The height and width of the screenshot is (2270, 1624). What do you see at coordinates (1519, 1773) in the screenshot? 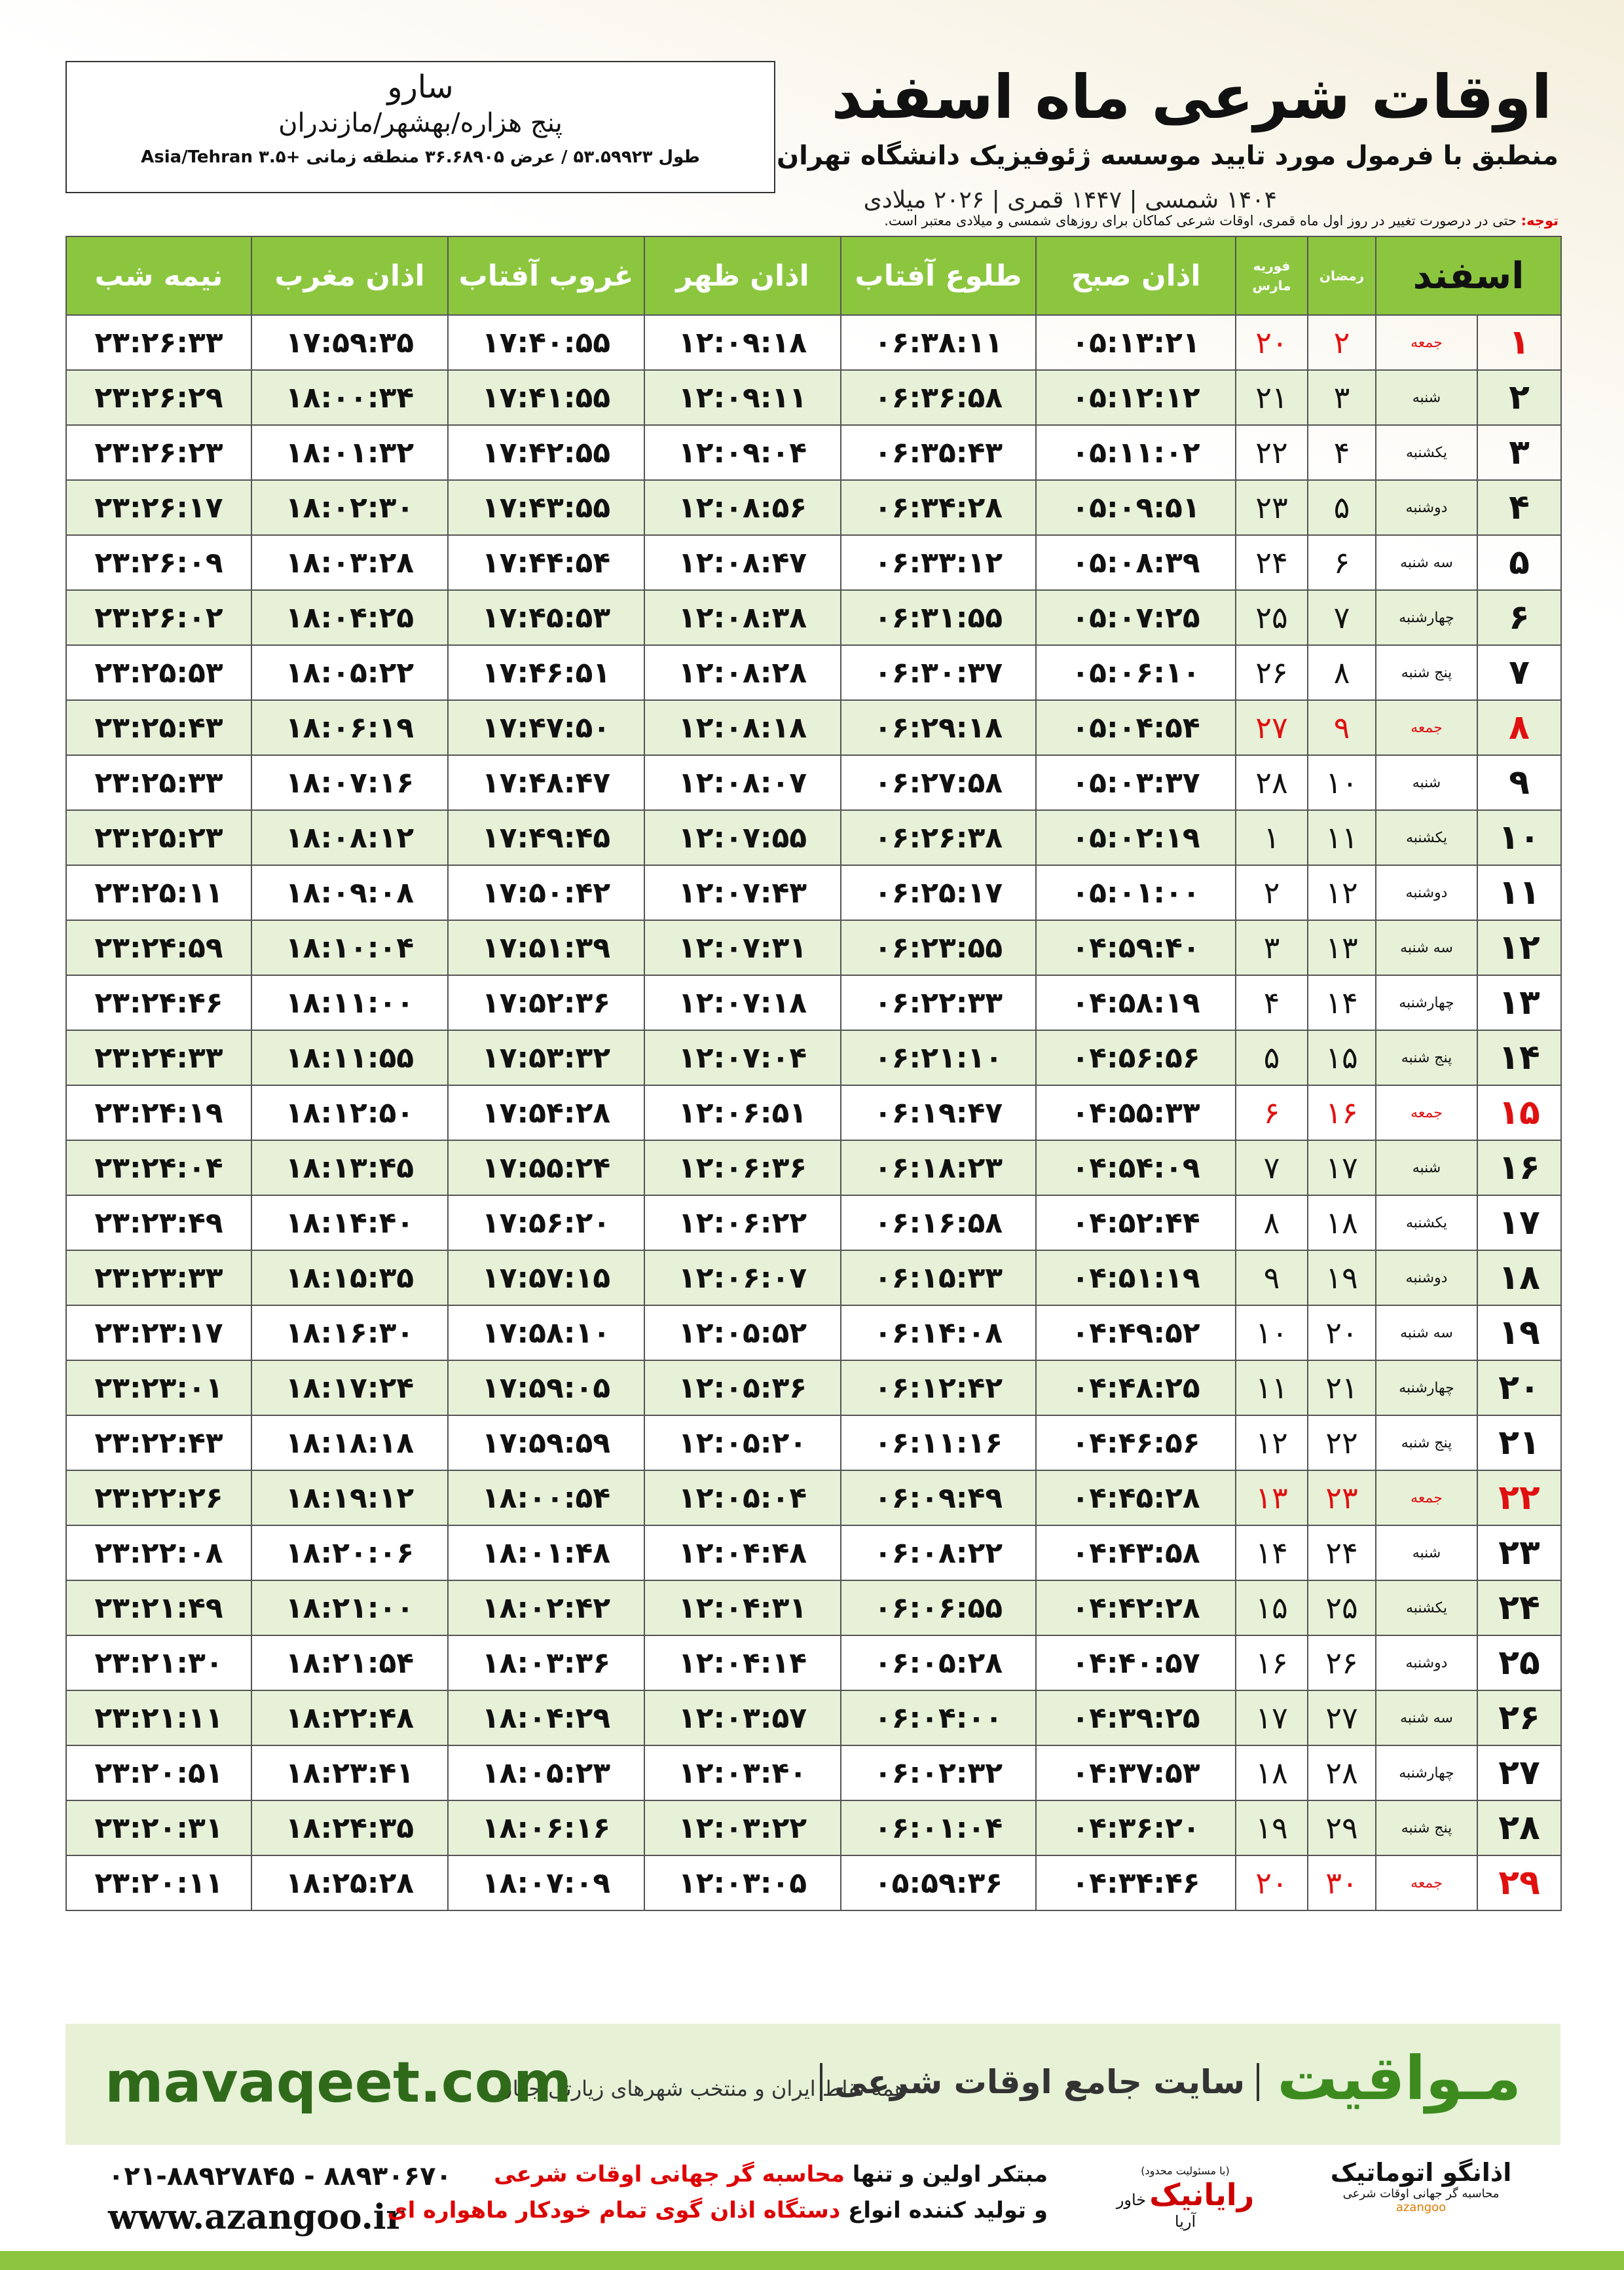
I see `day: ۲۷` at bounding box center [1519, 1773].